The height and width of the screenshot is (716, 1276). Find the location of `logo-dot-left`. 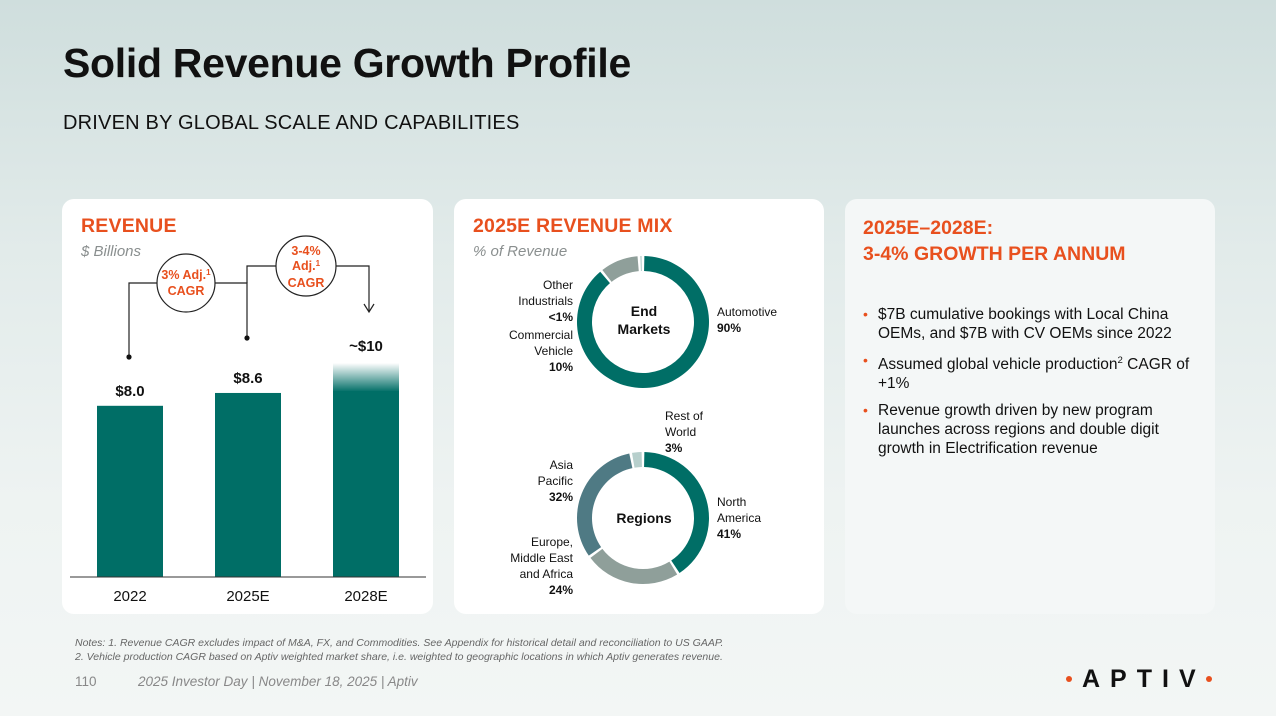

logo-dot-left is located at coordinates (1069, 679).